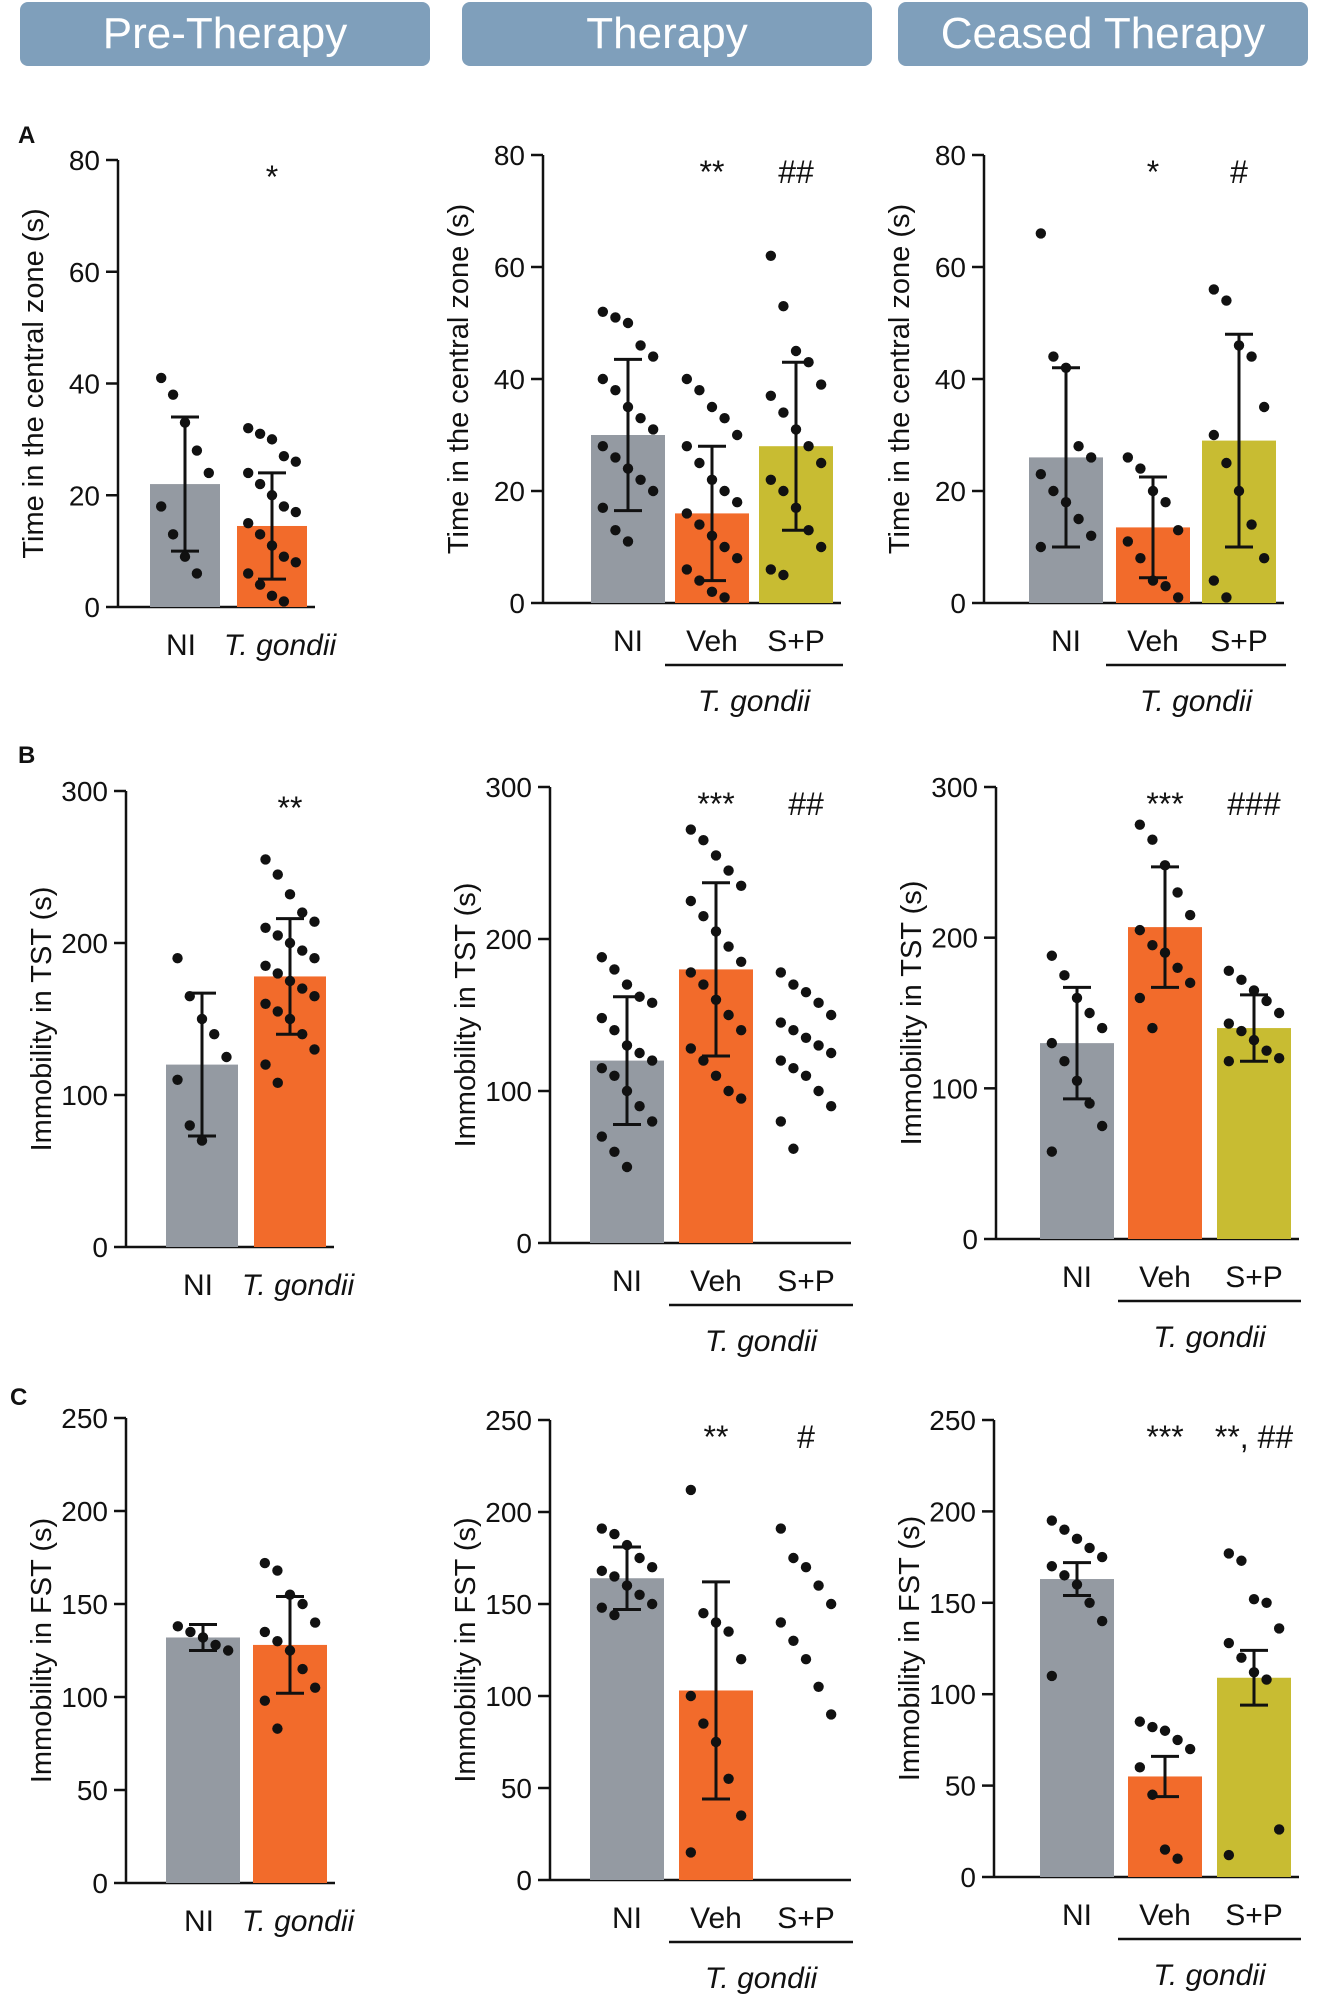 Image resolution: width=1337 pixels, height=1996 pixels. I want to click on c-therapy-y-tick-label: 200, so click(508, 1512).